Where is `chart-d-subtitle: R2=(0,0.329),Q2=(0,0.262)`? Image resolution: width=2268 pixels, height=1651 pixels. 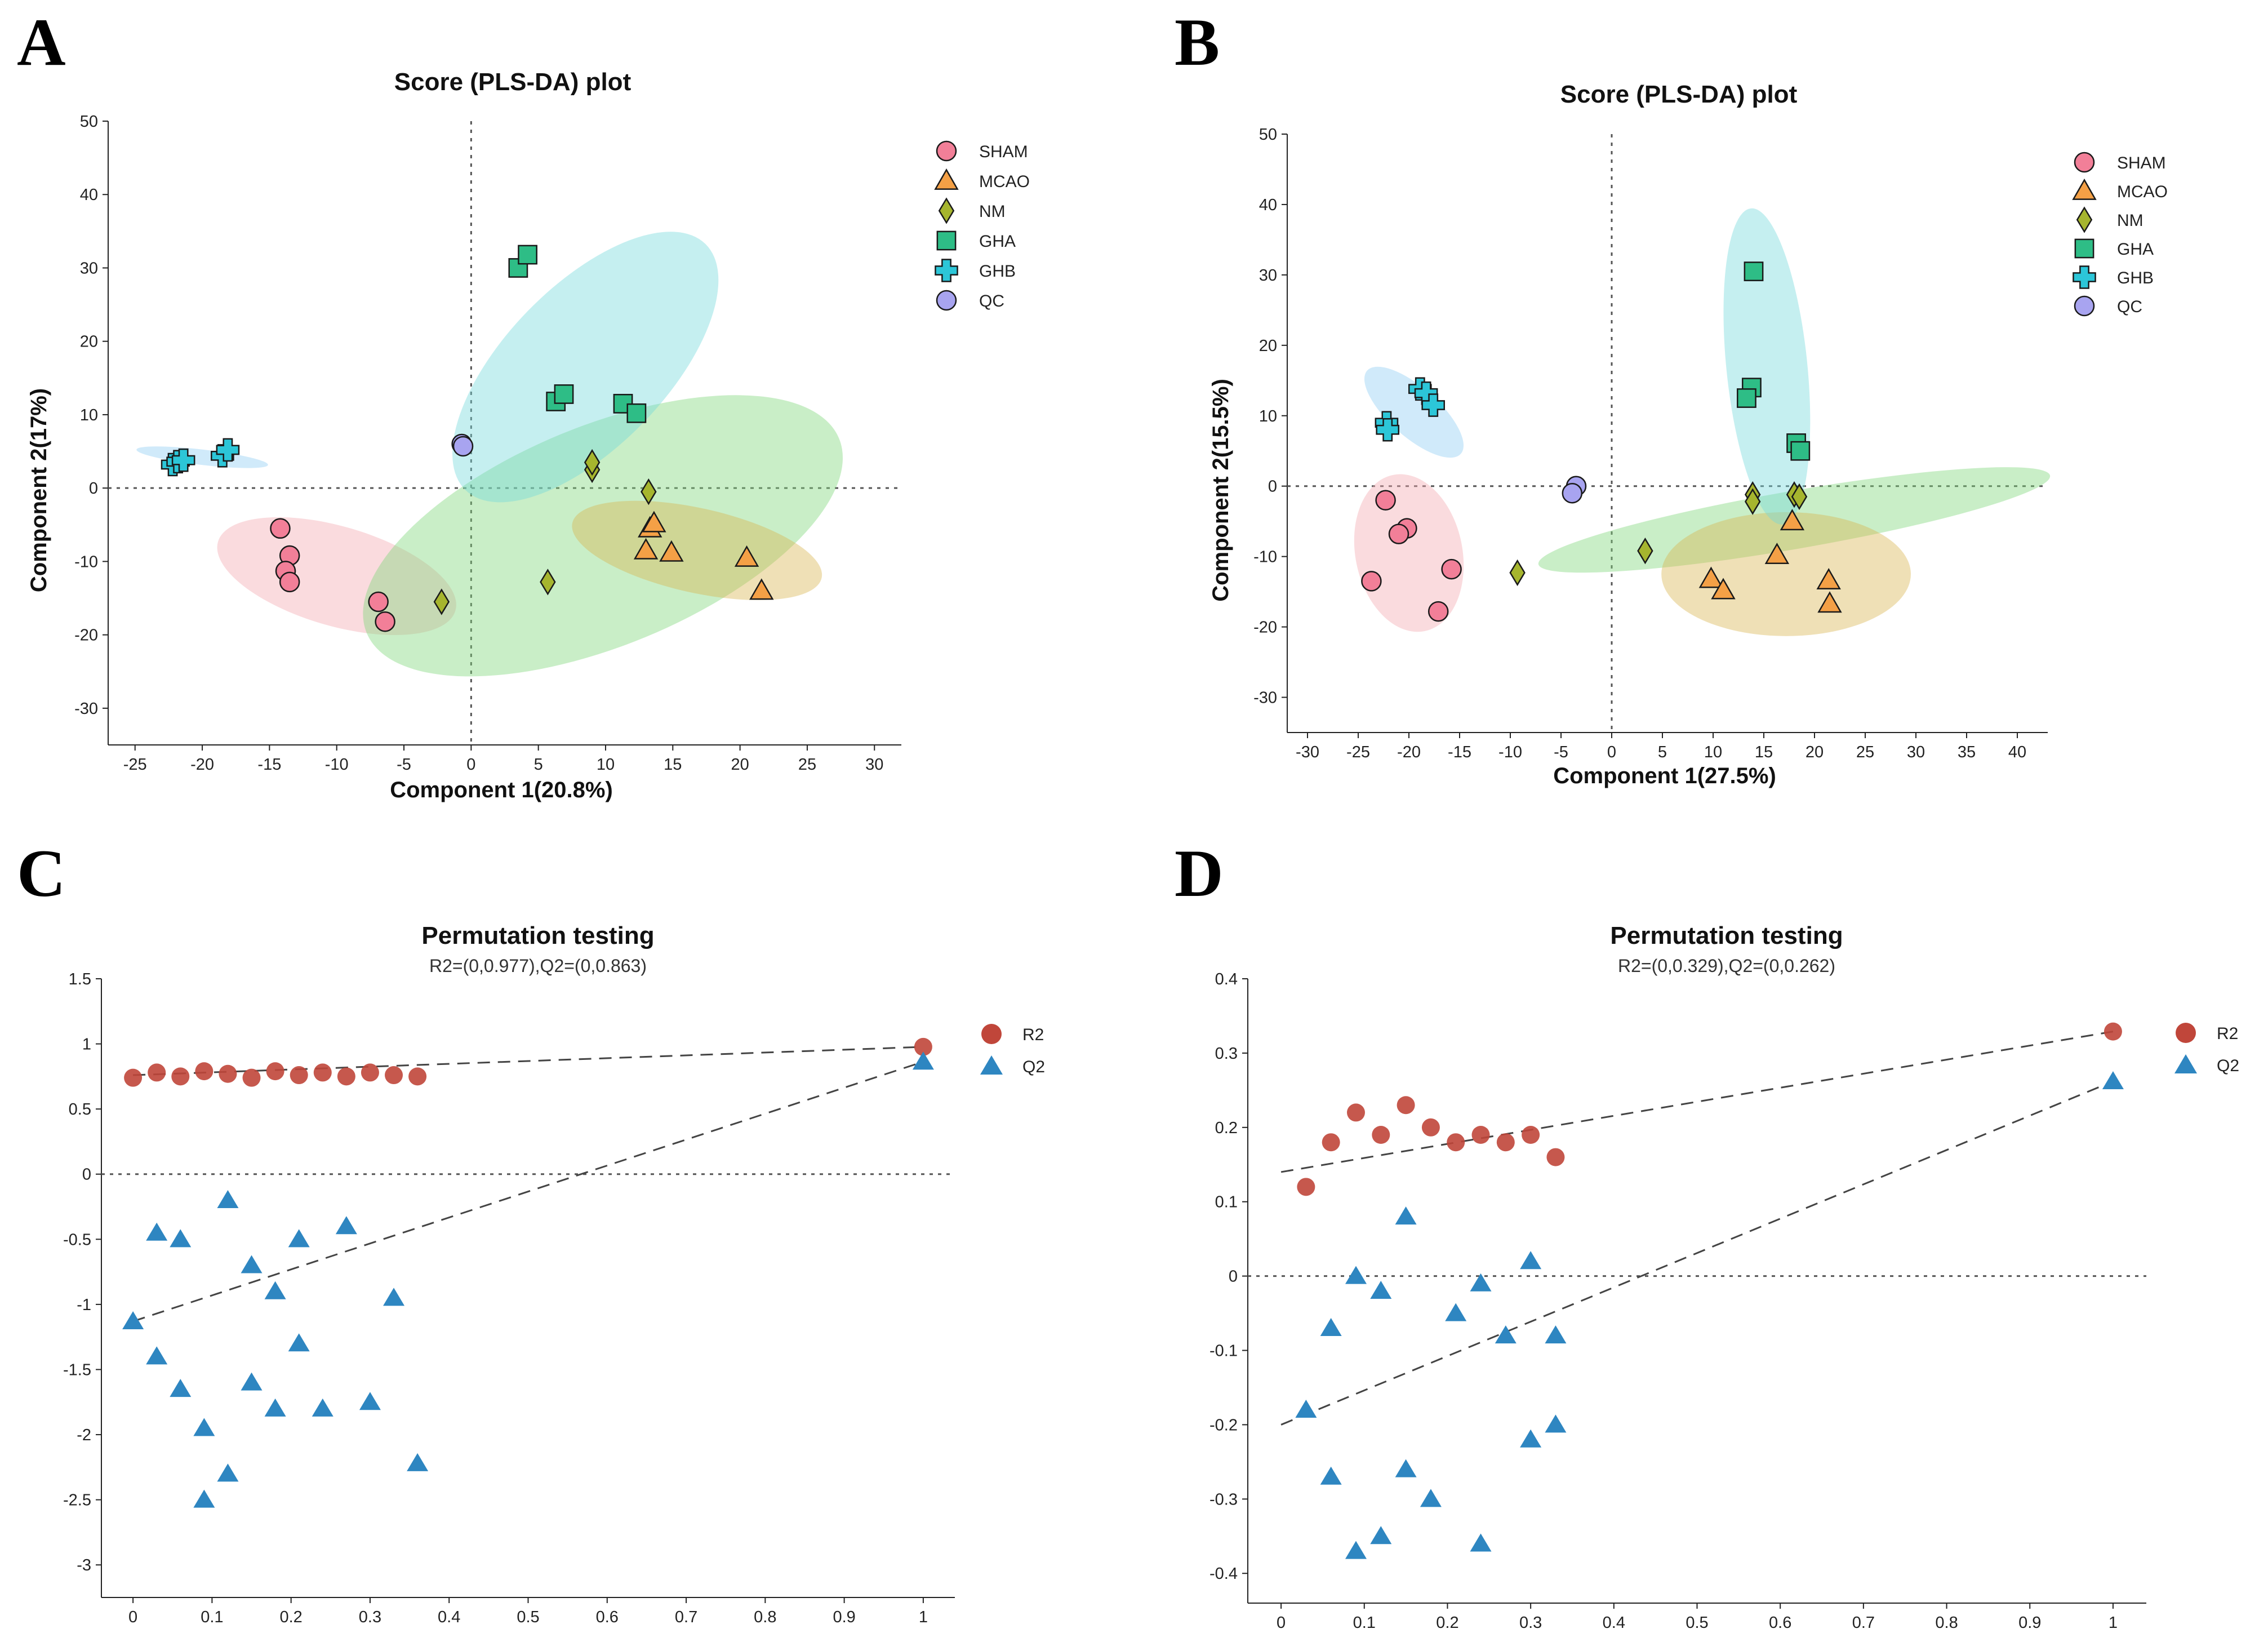 chart-d-subtitle: R2=(0,0.329),Q2=(0,0.262) is located at coordinates (1726, 966).